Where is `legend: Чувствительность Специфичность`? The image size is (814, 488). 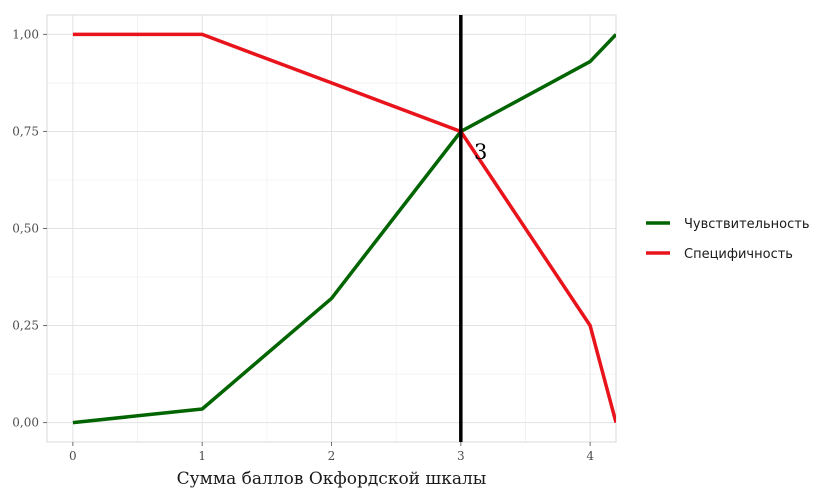
legend: Чувствительность Специфичность is located at coordinates (727, 239).